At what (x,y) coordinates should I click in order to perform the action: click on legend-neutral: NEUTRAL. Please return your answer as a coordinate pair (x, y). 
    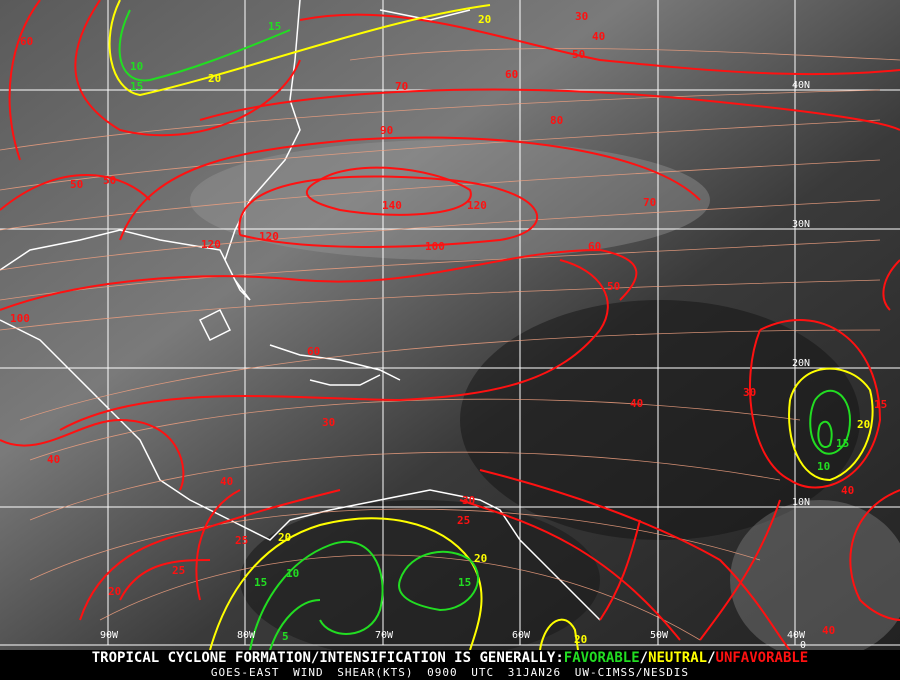
    Looking at the image, I should click on (678, 658).